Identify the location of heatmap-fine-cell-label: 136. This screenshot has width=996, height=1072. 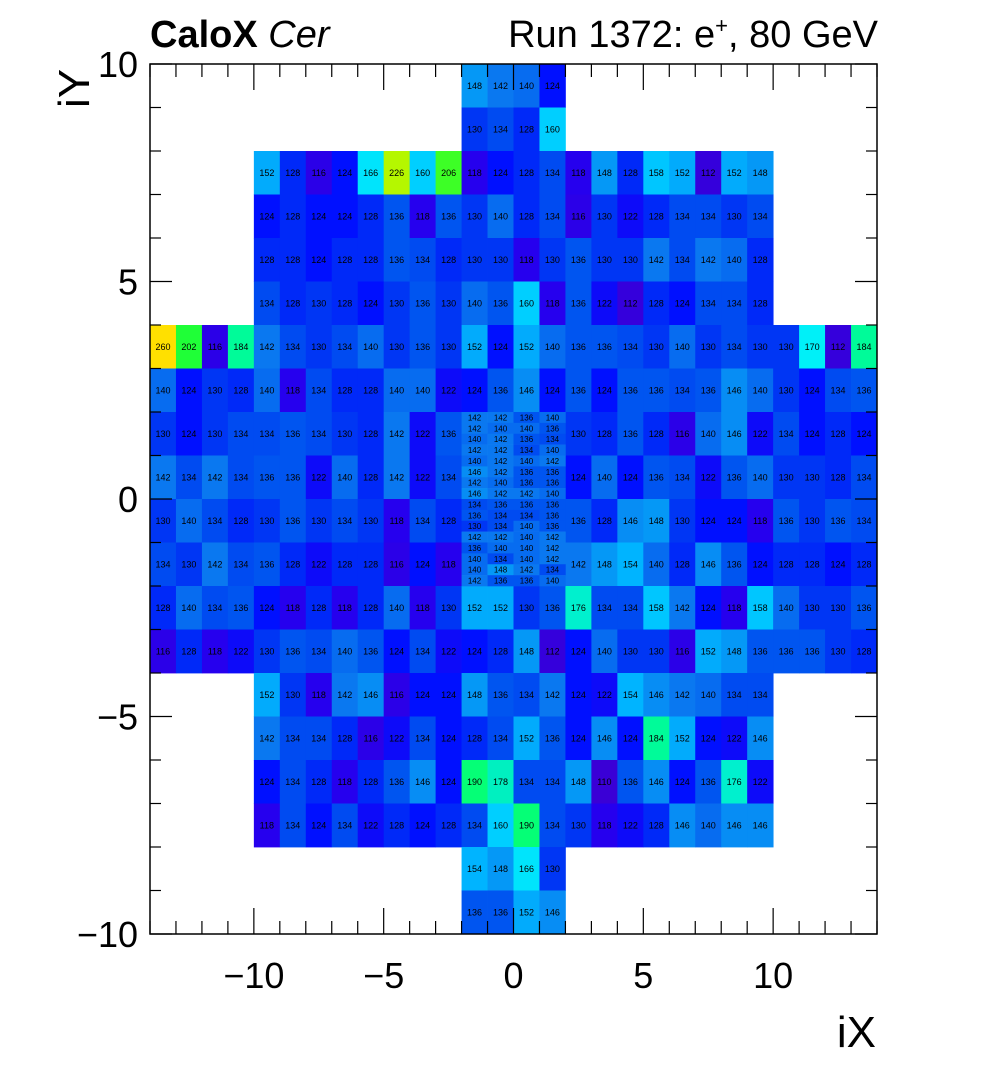
(501, 581).